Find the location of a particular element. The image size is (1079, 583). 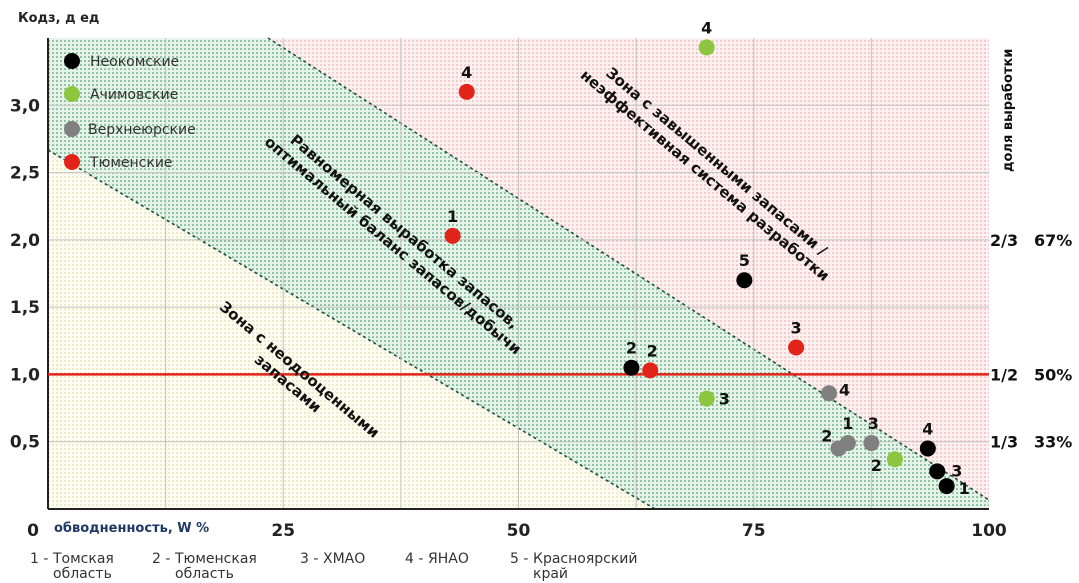

legend-label-upper-jurassic: Верхнеюрские is located at coordinates (142, 130).